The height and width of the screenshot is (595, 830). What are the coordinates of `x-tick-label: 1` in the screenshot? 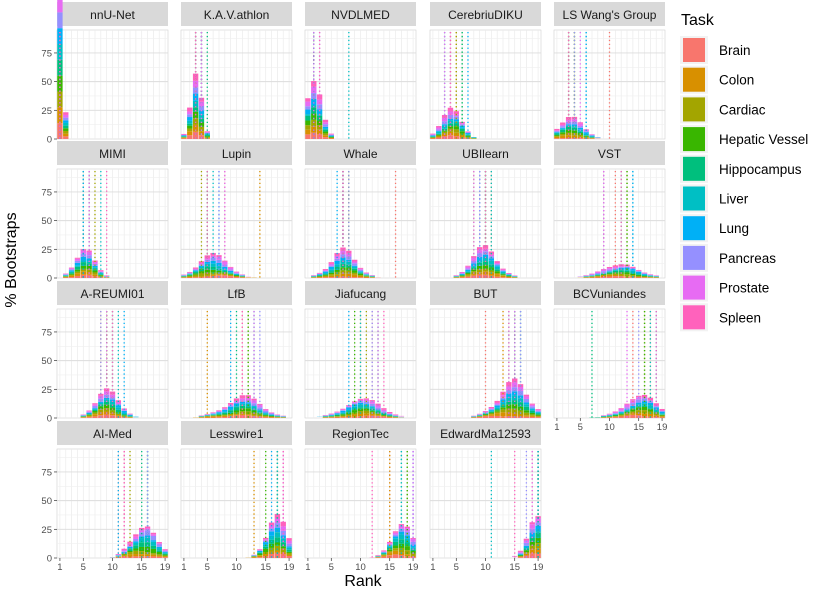 It's located at (556, 427).